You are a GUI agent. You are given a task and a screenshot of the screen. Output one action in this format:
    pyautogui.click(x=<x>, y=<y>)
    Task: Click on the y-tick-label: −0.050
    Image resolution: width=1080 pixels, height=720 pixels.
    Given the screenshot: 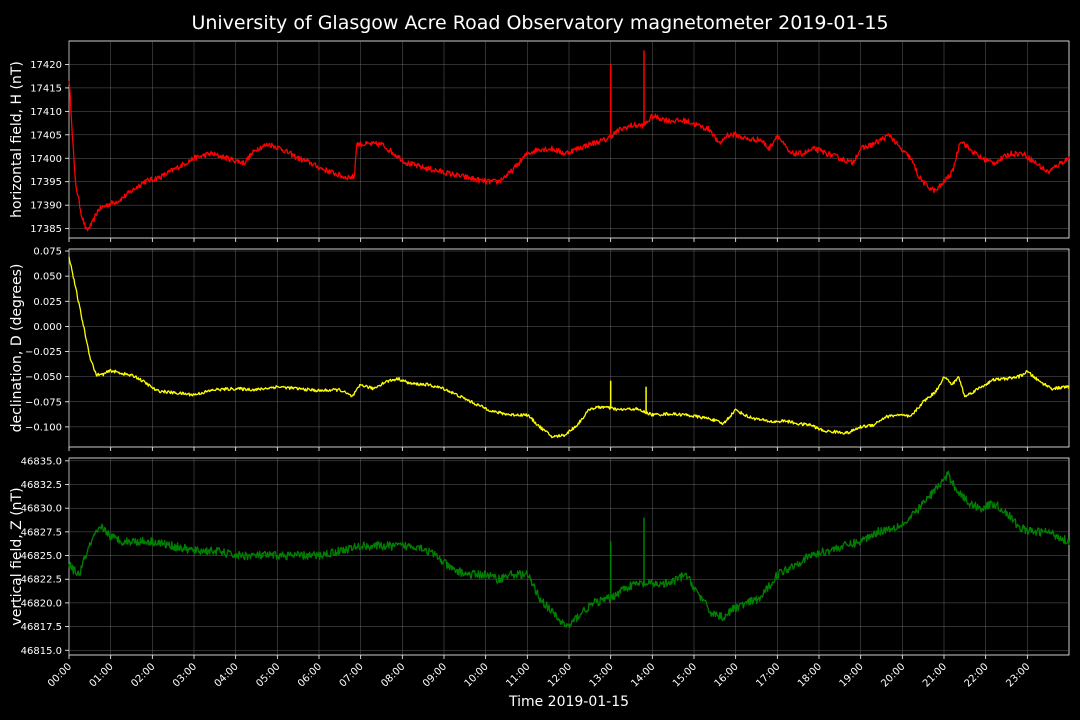 What is the action you would take?
    pyautogui.click(x=43, y=377)
    